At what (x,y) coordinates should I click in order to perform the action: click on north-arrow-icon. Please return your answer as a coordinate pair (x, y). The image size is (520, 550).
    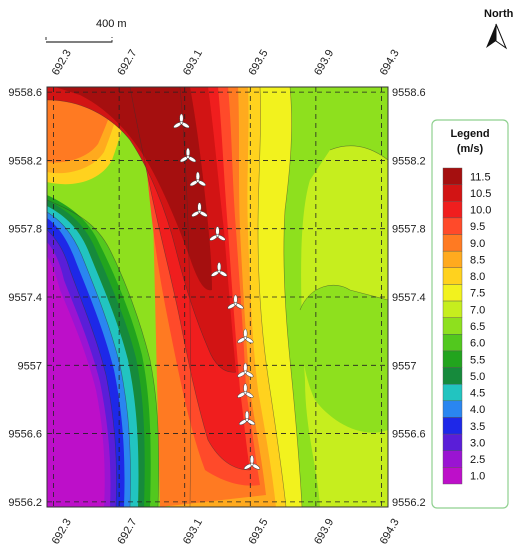
    Looking at the image, I should click on (497, 36).